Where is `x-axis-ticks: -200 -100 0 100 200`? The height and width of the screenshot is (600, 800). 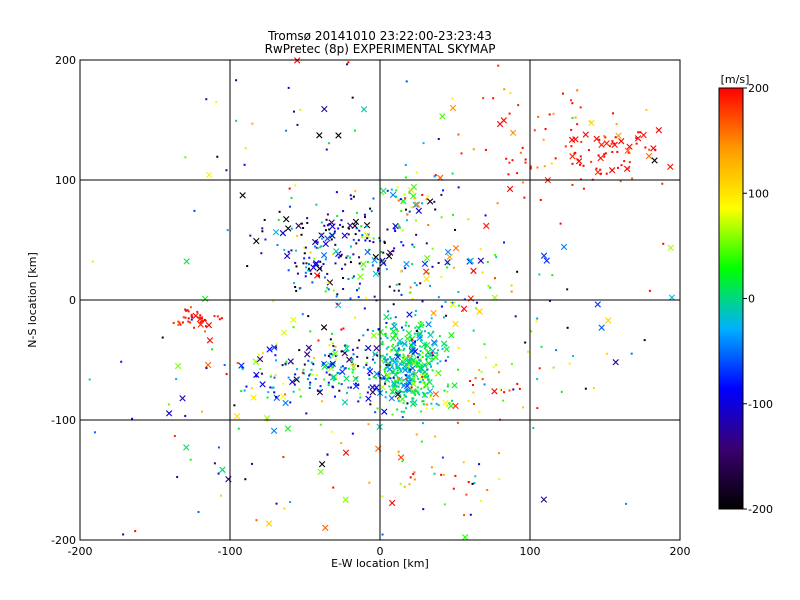
x-axis-ticks: -200 -100 0 100 200 is located at coordinates (379, 551).